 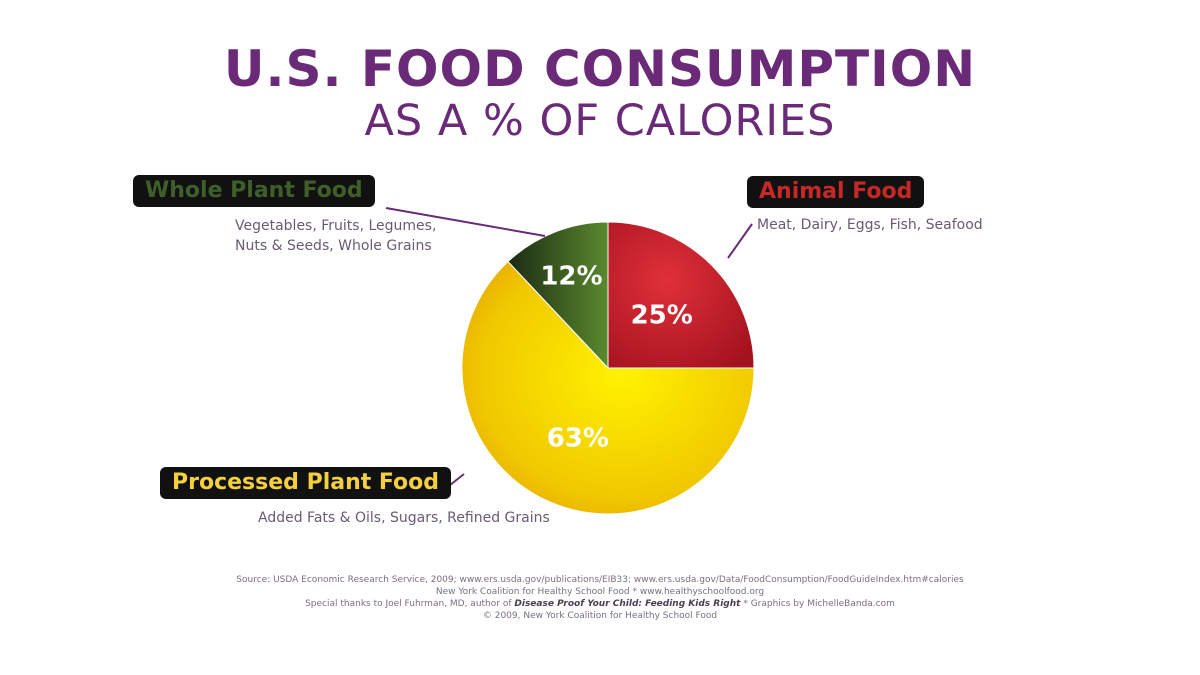 What do you see at coordinates (254, 191) in the screenshot?
I see `legend-label-whole-plant-food: Whole Plant Food` at bounding box center [254, 191].